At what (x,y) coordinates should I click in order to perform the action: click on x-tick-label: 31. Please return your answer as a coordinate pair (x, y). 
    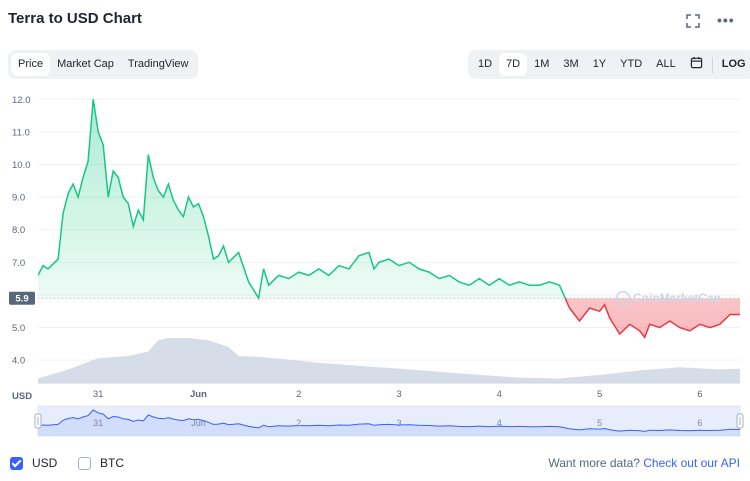
    Looking at the image, I should click on (98, 394).